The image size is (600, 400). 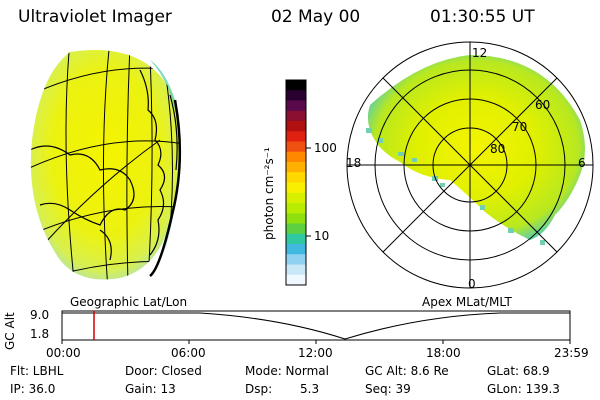 I want to click on status-dsp-value: 5.3, so click(x=310, y=389).